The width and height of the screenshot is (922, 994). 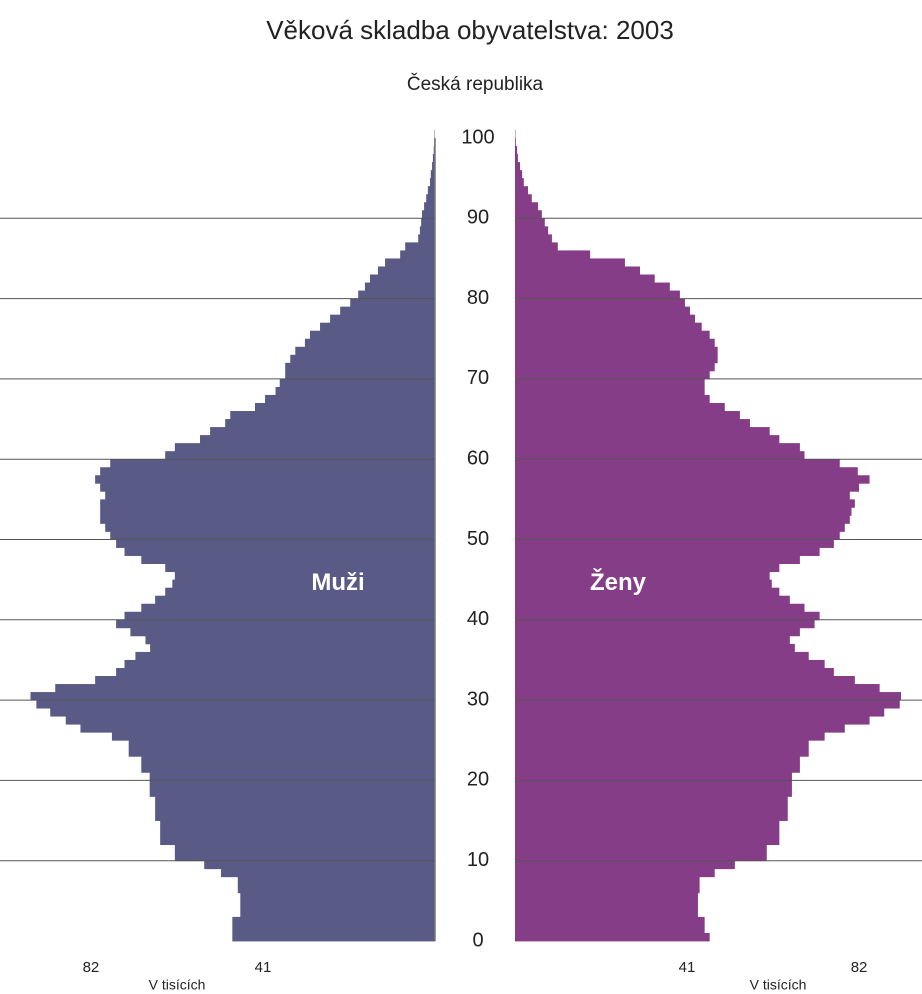 I want to click on y-tick-label: 10, so click(x=478, y=860).